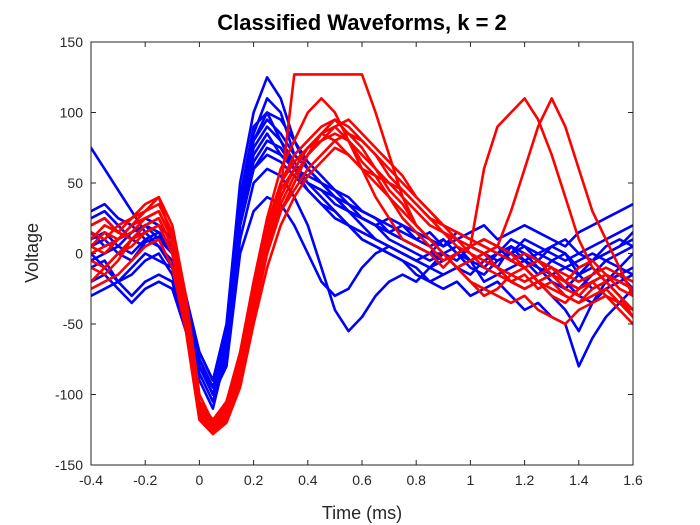  I want to click on y-axis-label: Voltage, so click(32, 253).